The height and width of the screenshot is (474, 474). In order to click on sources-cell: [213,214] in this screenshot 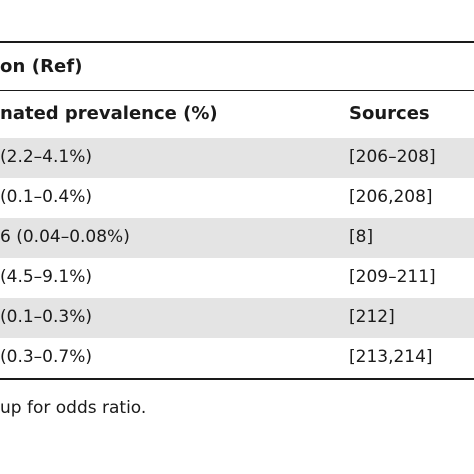, I will do `click(391, 357)`.